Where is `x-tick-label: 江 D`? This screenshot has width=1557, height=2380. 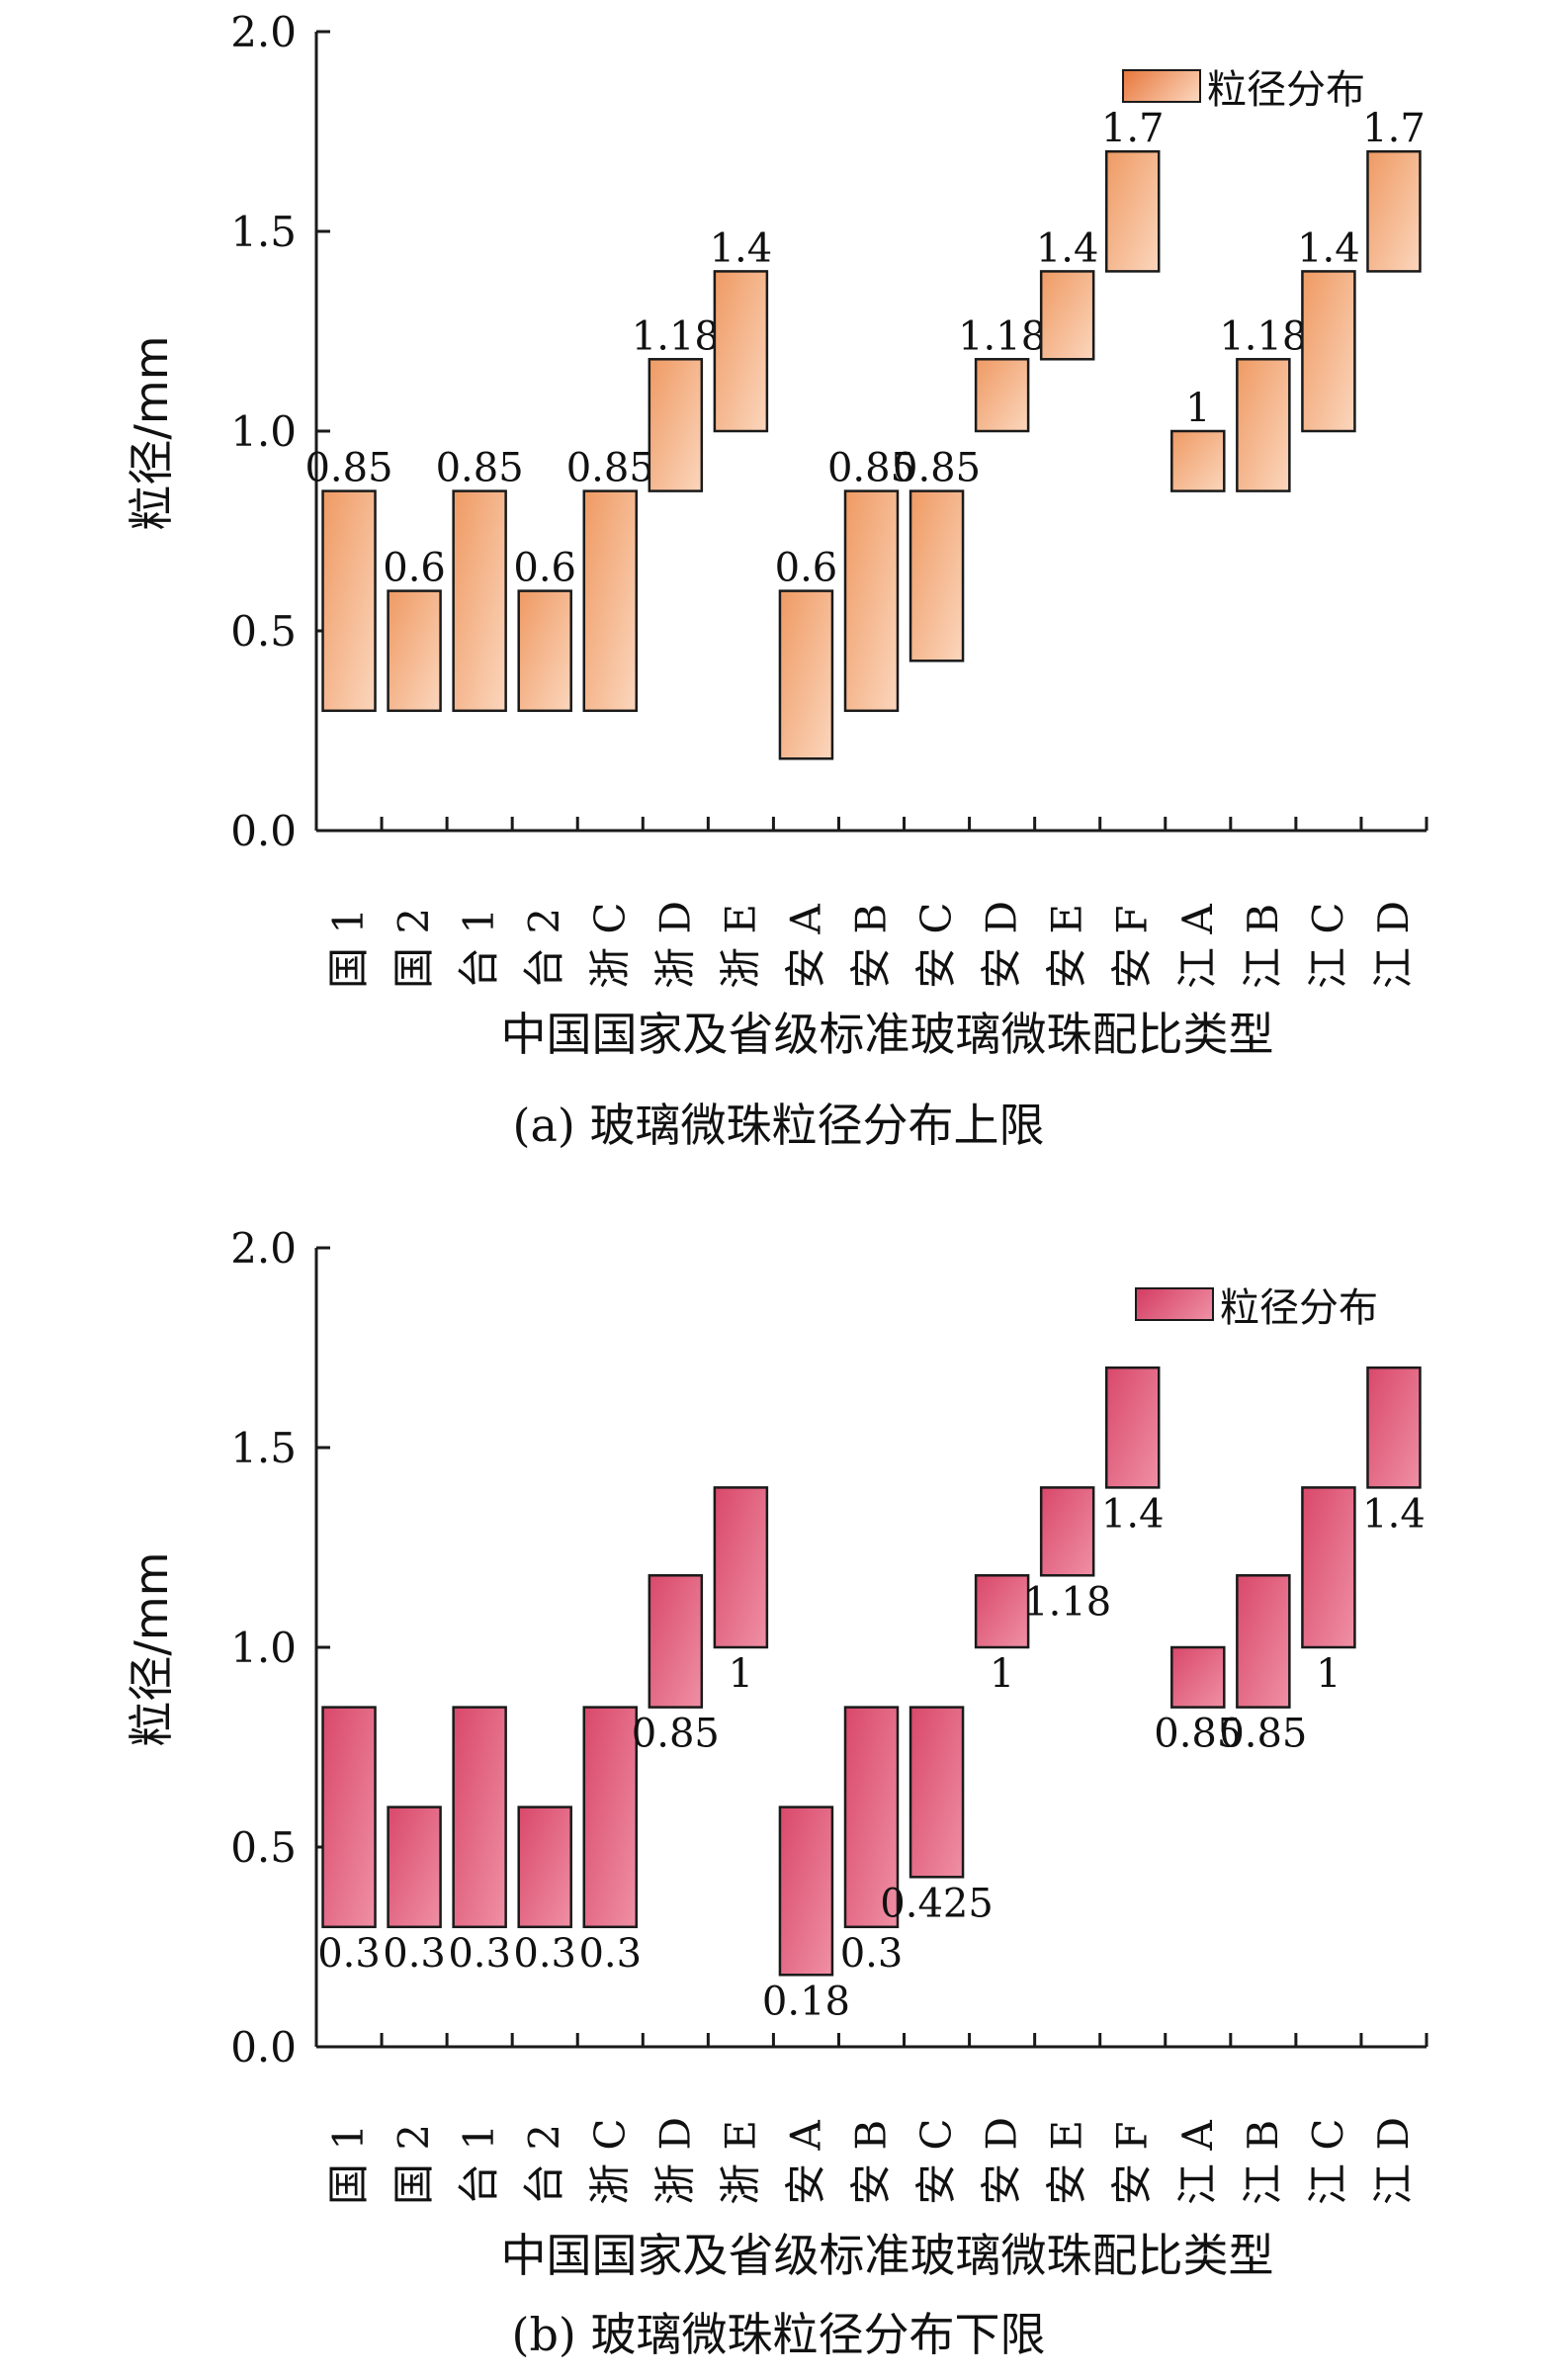
x-tick-label: 江 D is located at coordinates (1393, 945).